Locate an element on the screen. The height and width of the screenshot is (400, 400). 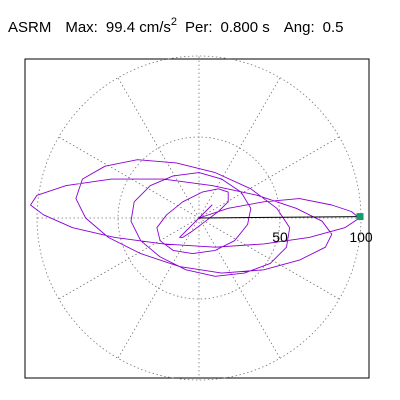
chart-title-bar: ASRM Max: 99.4 cm/s2 Per: 0.800 s Ang: 0.5 is located at coordinates (175, 28).